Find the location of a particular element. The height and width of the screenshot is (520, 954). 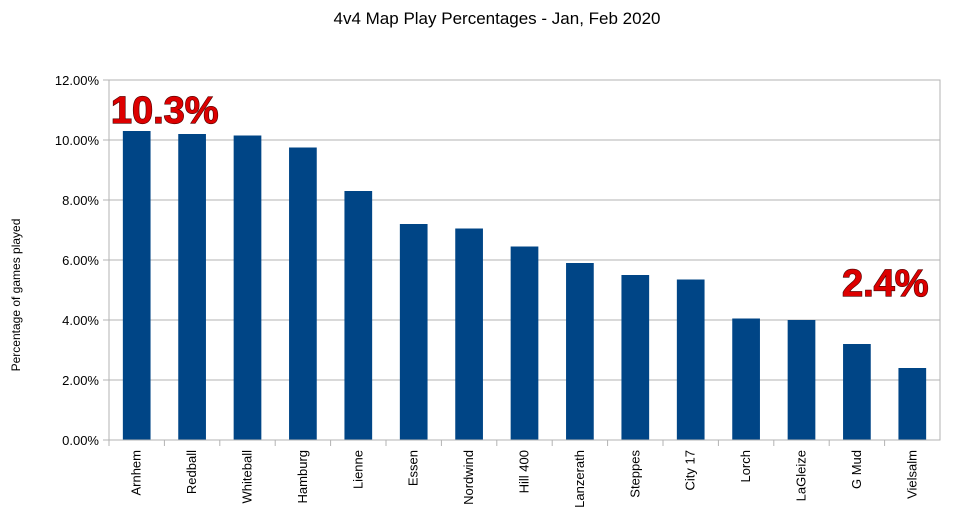

y-tick-label: 6.00% is located at coordinates (80, 260).